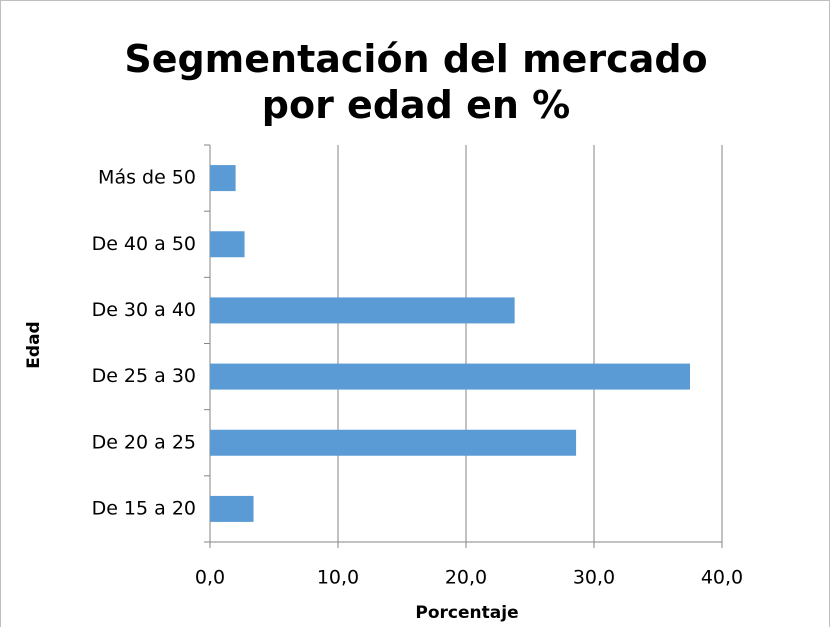  Describe the element at coordinates (147, 178) in the screenshot. I see `y-tick-label: Más de 50` at that location.